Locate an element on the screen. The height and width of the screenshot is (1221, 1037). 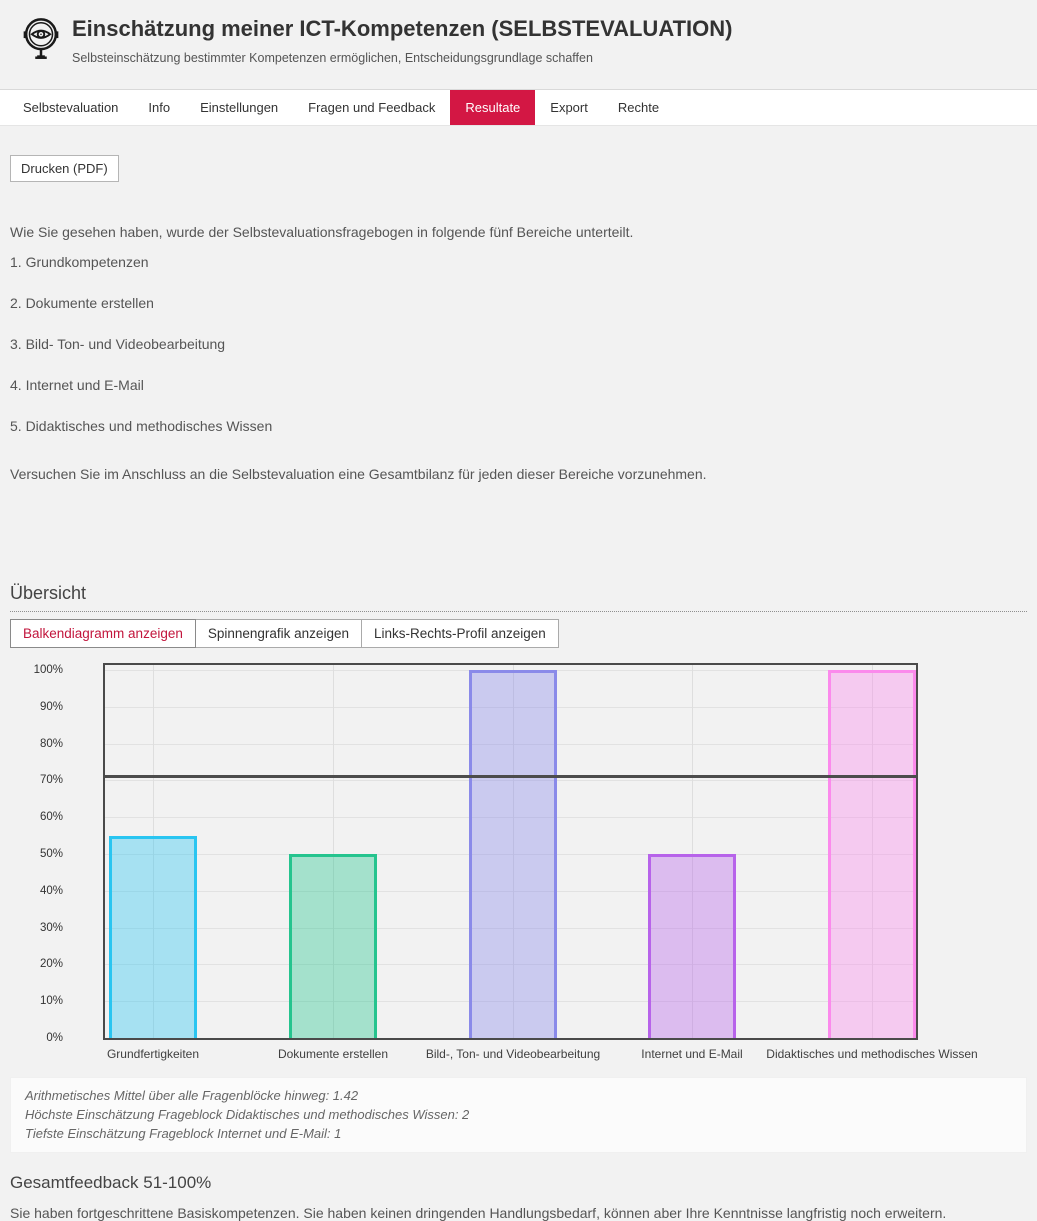
y-axis-tick-label: 10% is located at coordinates (51, 1001).